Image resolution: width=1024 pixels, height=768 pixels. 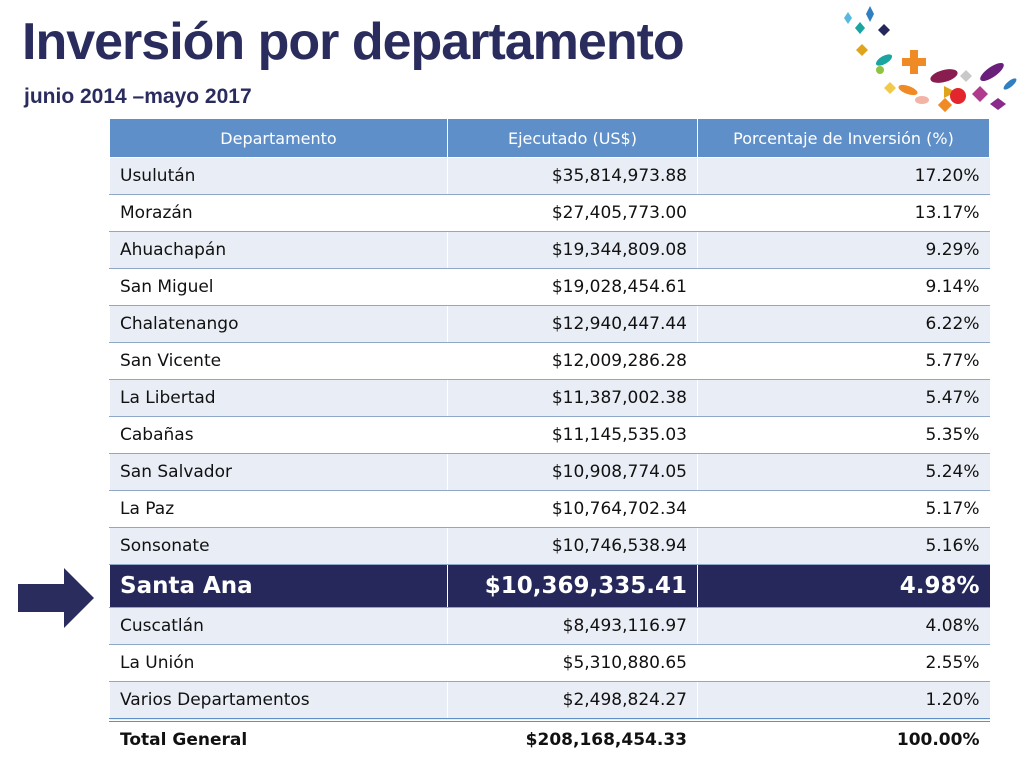 What do you see at coordinates (572, 701) in the screenshot?
I see `amount-cell: $2,498,824.27` at bounding box center [572, 701].